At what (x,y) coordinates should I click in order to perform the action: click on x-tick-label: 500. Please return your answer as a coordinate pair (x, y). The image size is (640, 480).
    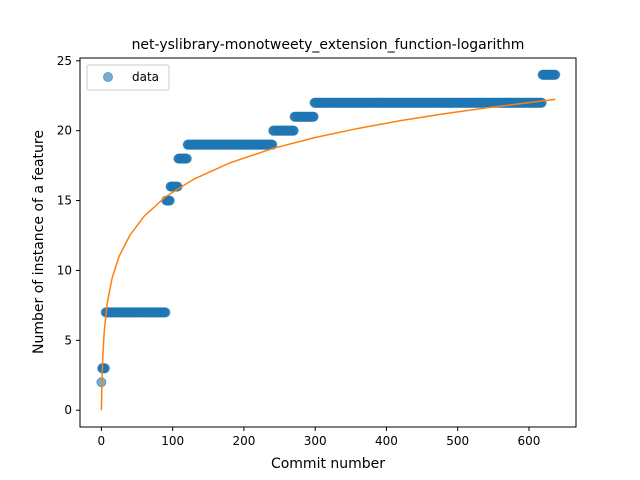
    Looking at the image, I should click on (457, 441).